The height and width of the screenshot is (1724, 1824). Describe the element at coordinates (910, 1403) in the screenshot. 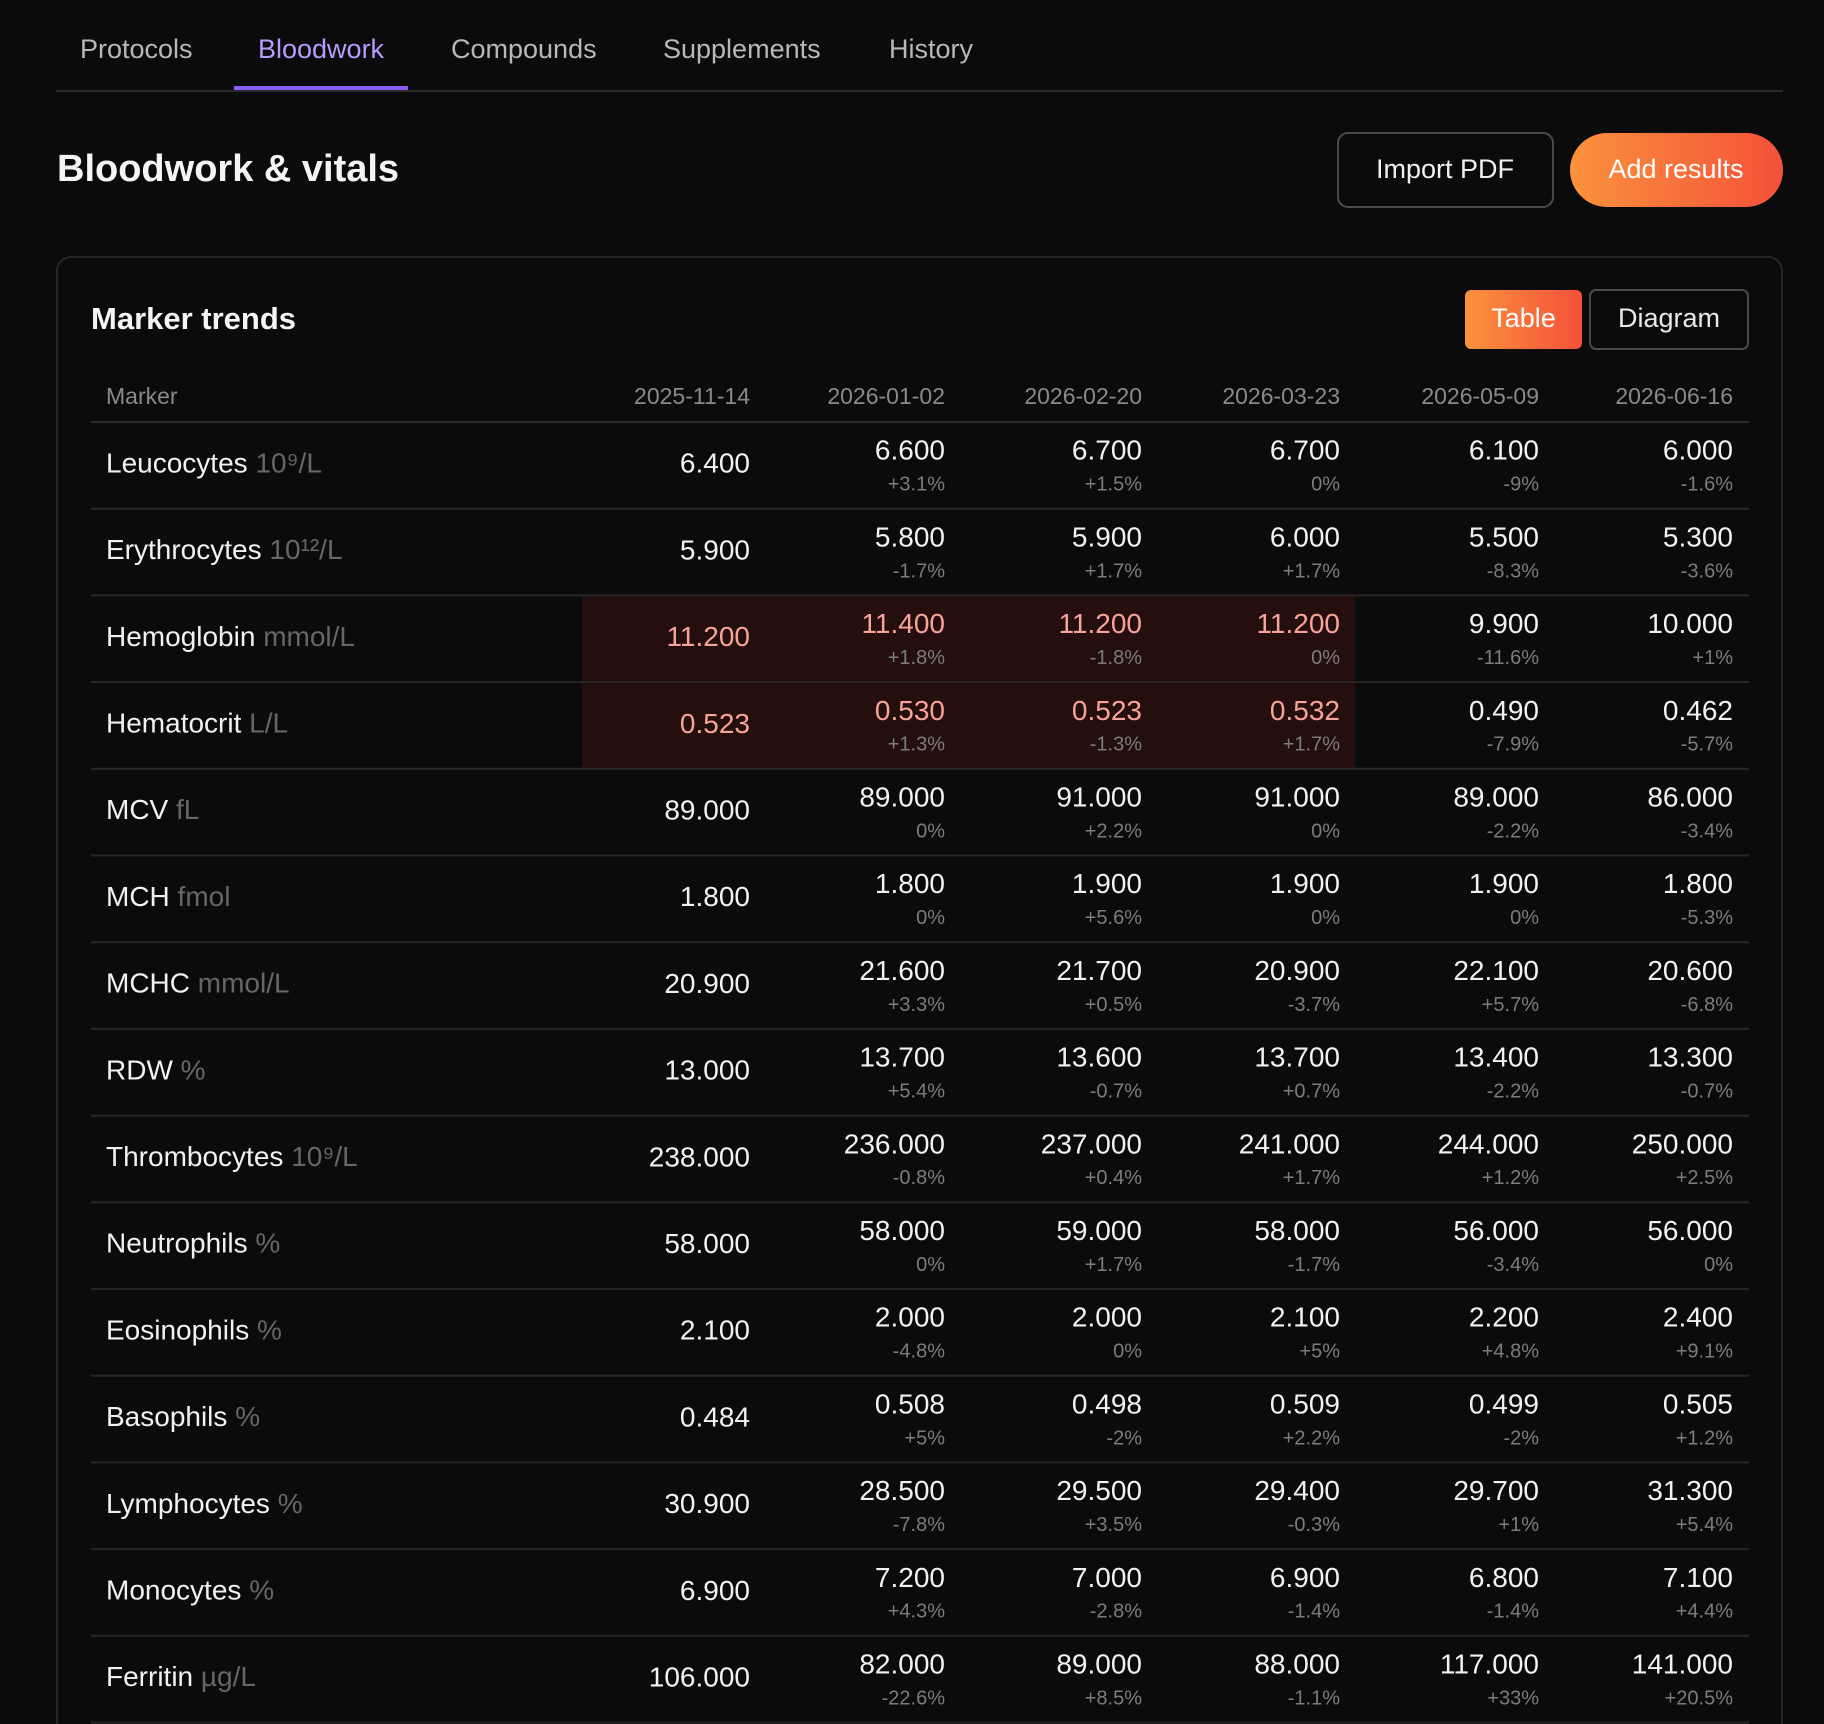

I see `marker-value: 0.508` at that location.